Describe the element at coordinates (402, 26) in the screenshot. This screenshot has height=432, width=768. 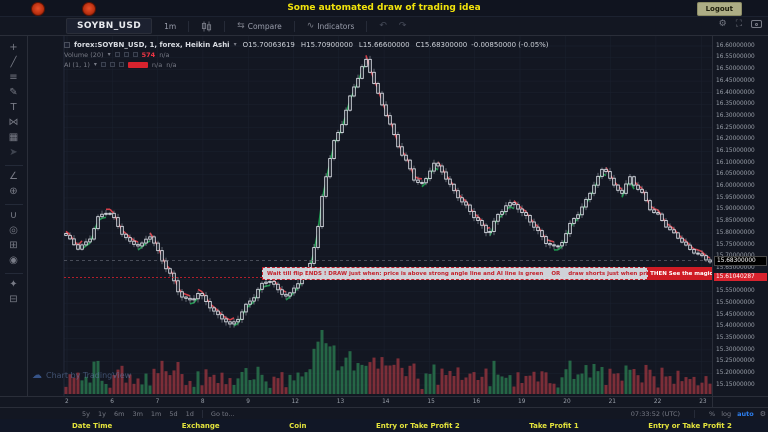
I see `redo-icon: ↷` at that location.